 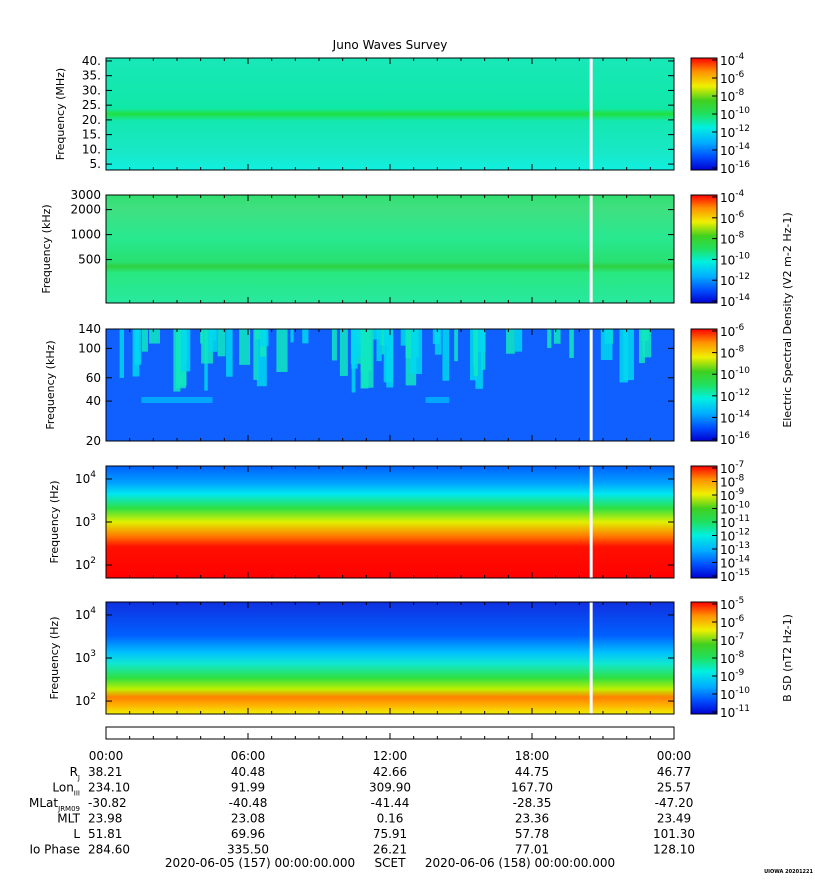 I want to click on ephemeris-value: 26.21, so click(x=390, y=850).